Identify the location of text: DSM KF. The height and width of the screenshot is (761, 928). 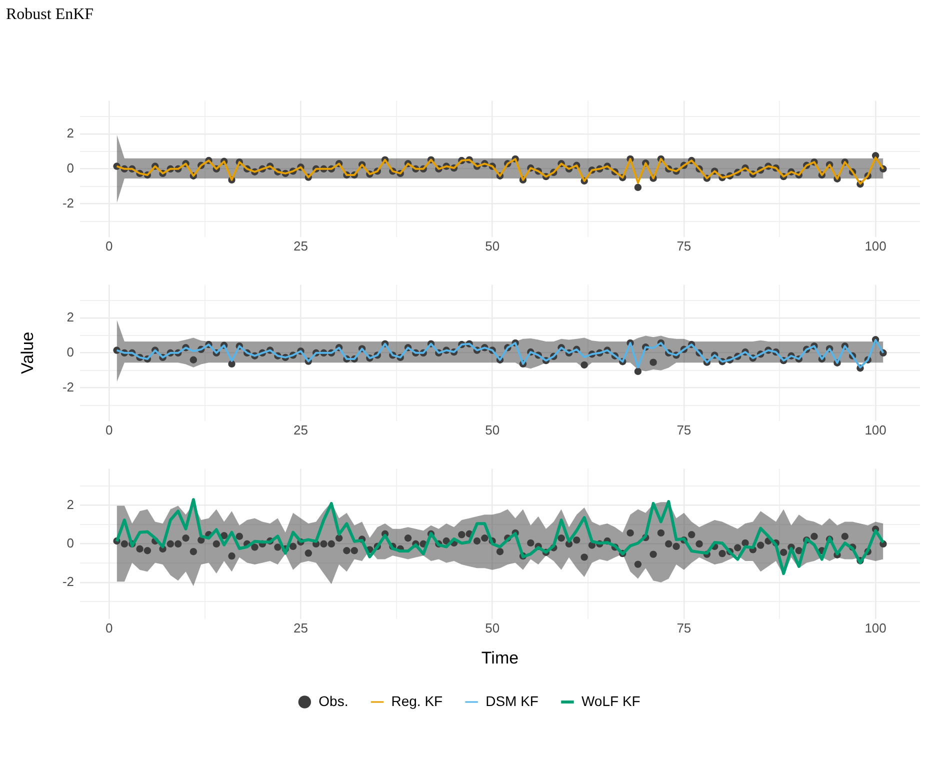
(512, 700).